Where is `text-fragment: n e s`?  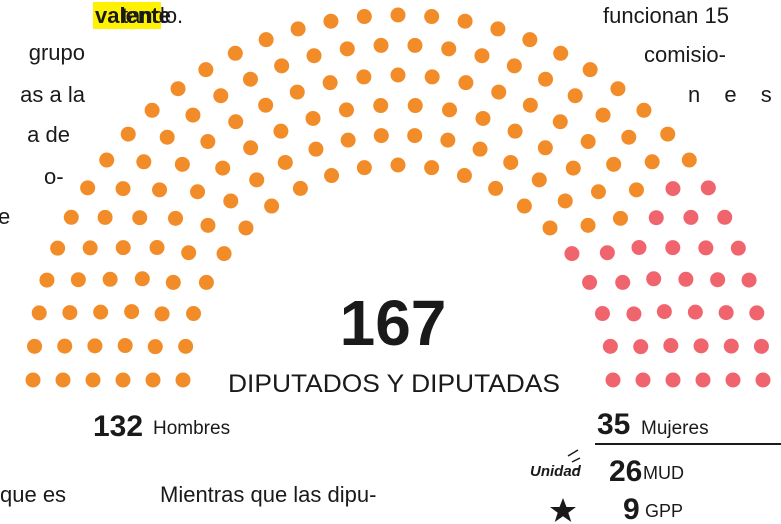 text-fragment: n e s is located at coordinates (734, 94).